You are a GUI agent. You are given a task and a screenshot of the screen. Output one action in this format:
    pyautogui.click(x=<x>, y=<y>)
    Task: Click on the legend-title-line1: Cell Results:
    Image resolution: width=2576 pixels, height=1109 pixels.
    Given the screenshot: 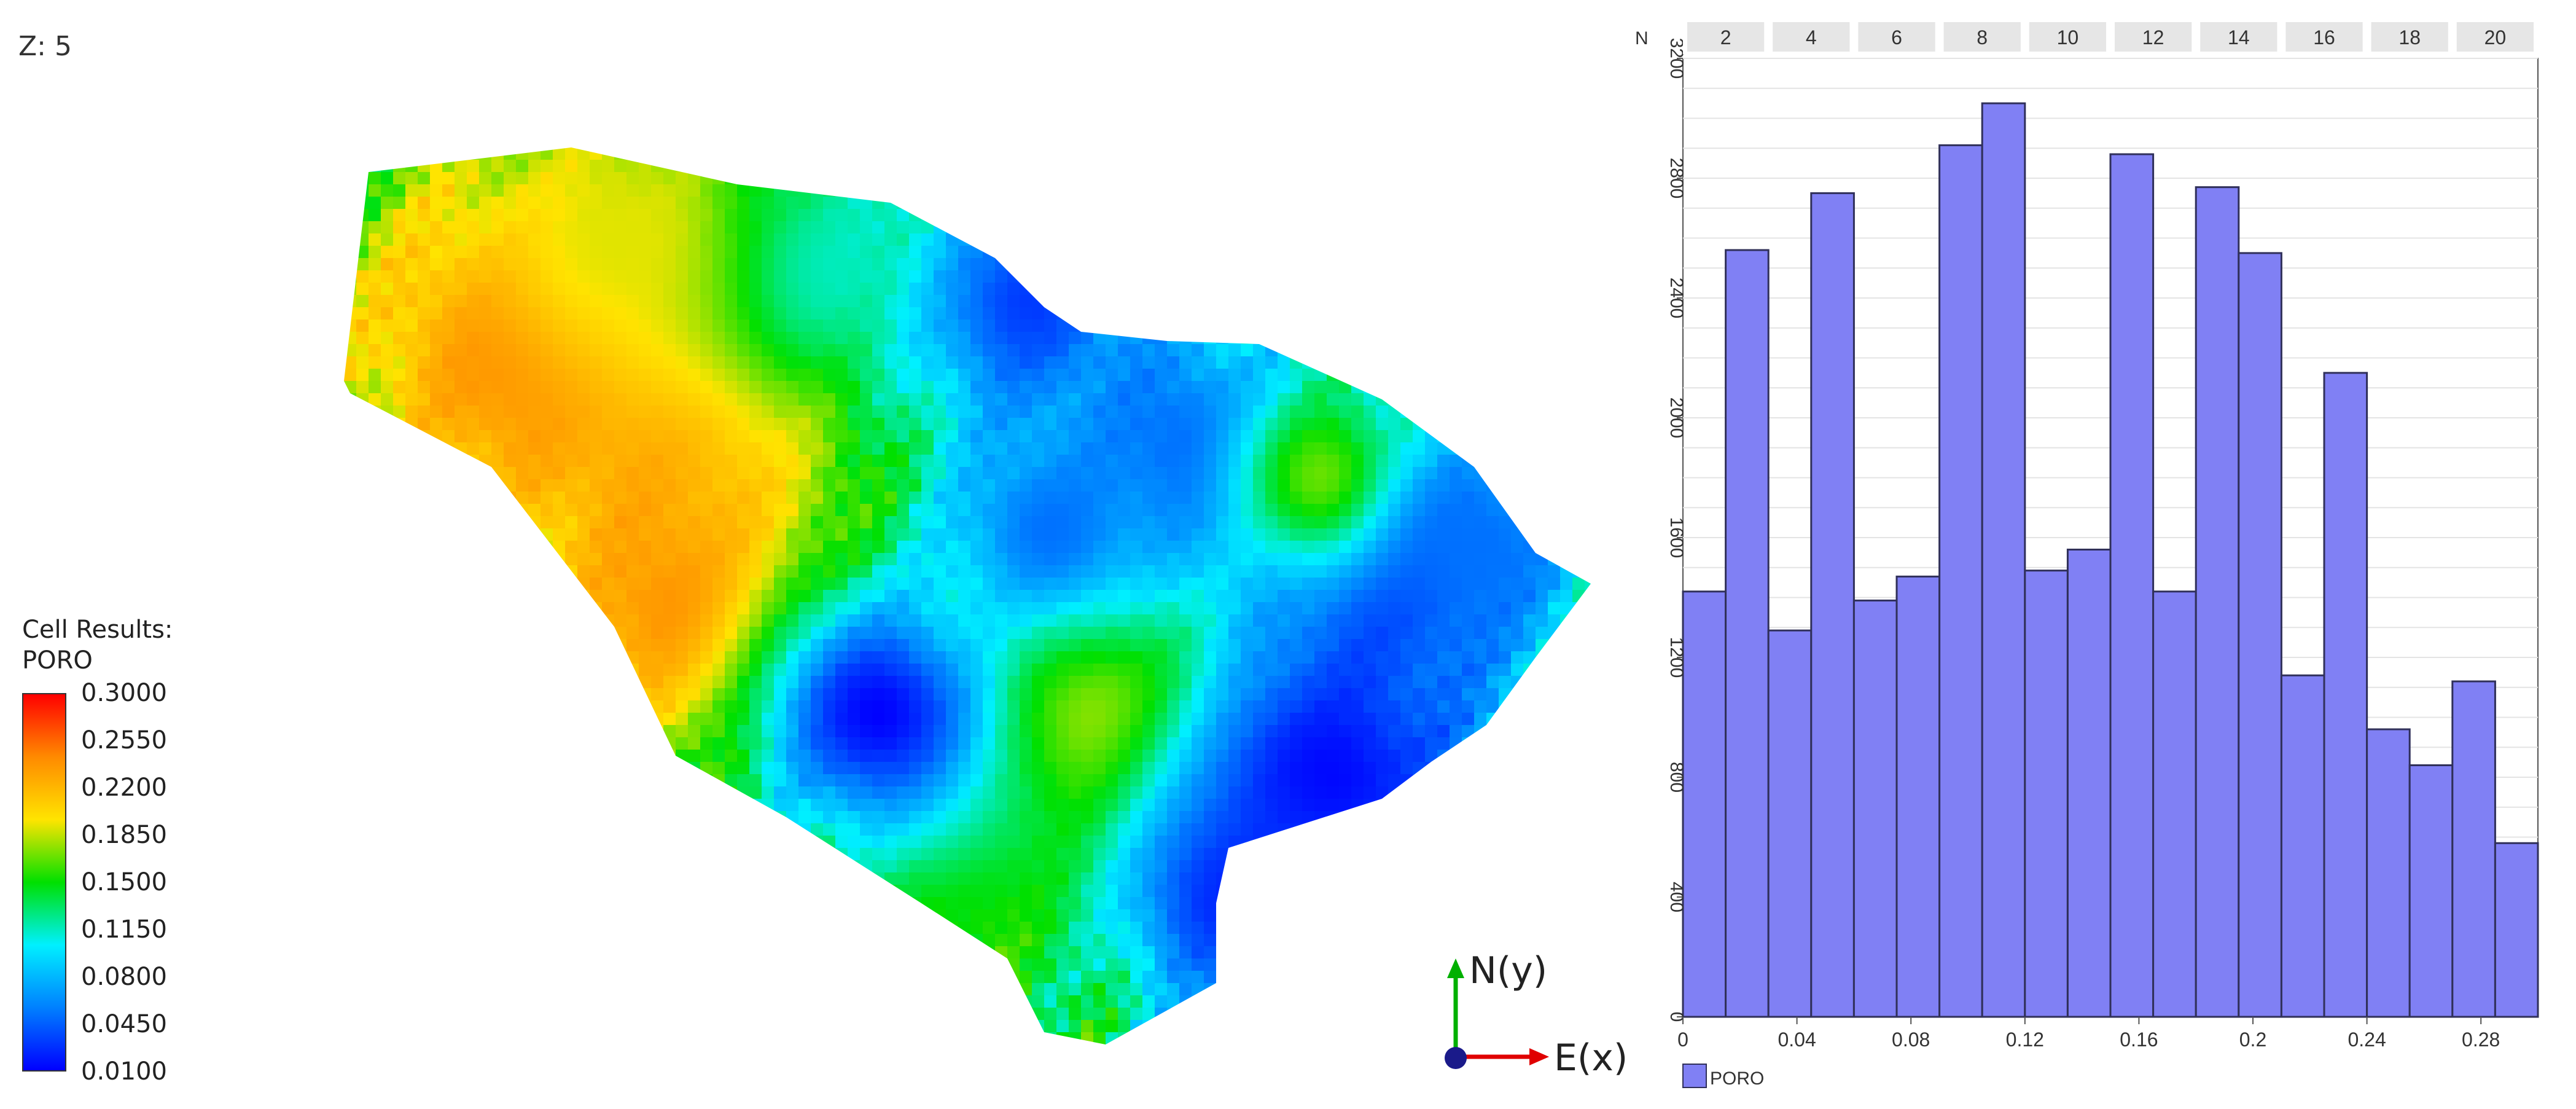 What is the action you would take?
    pyautogui.click(x=97, y=630)
    